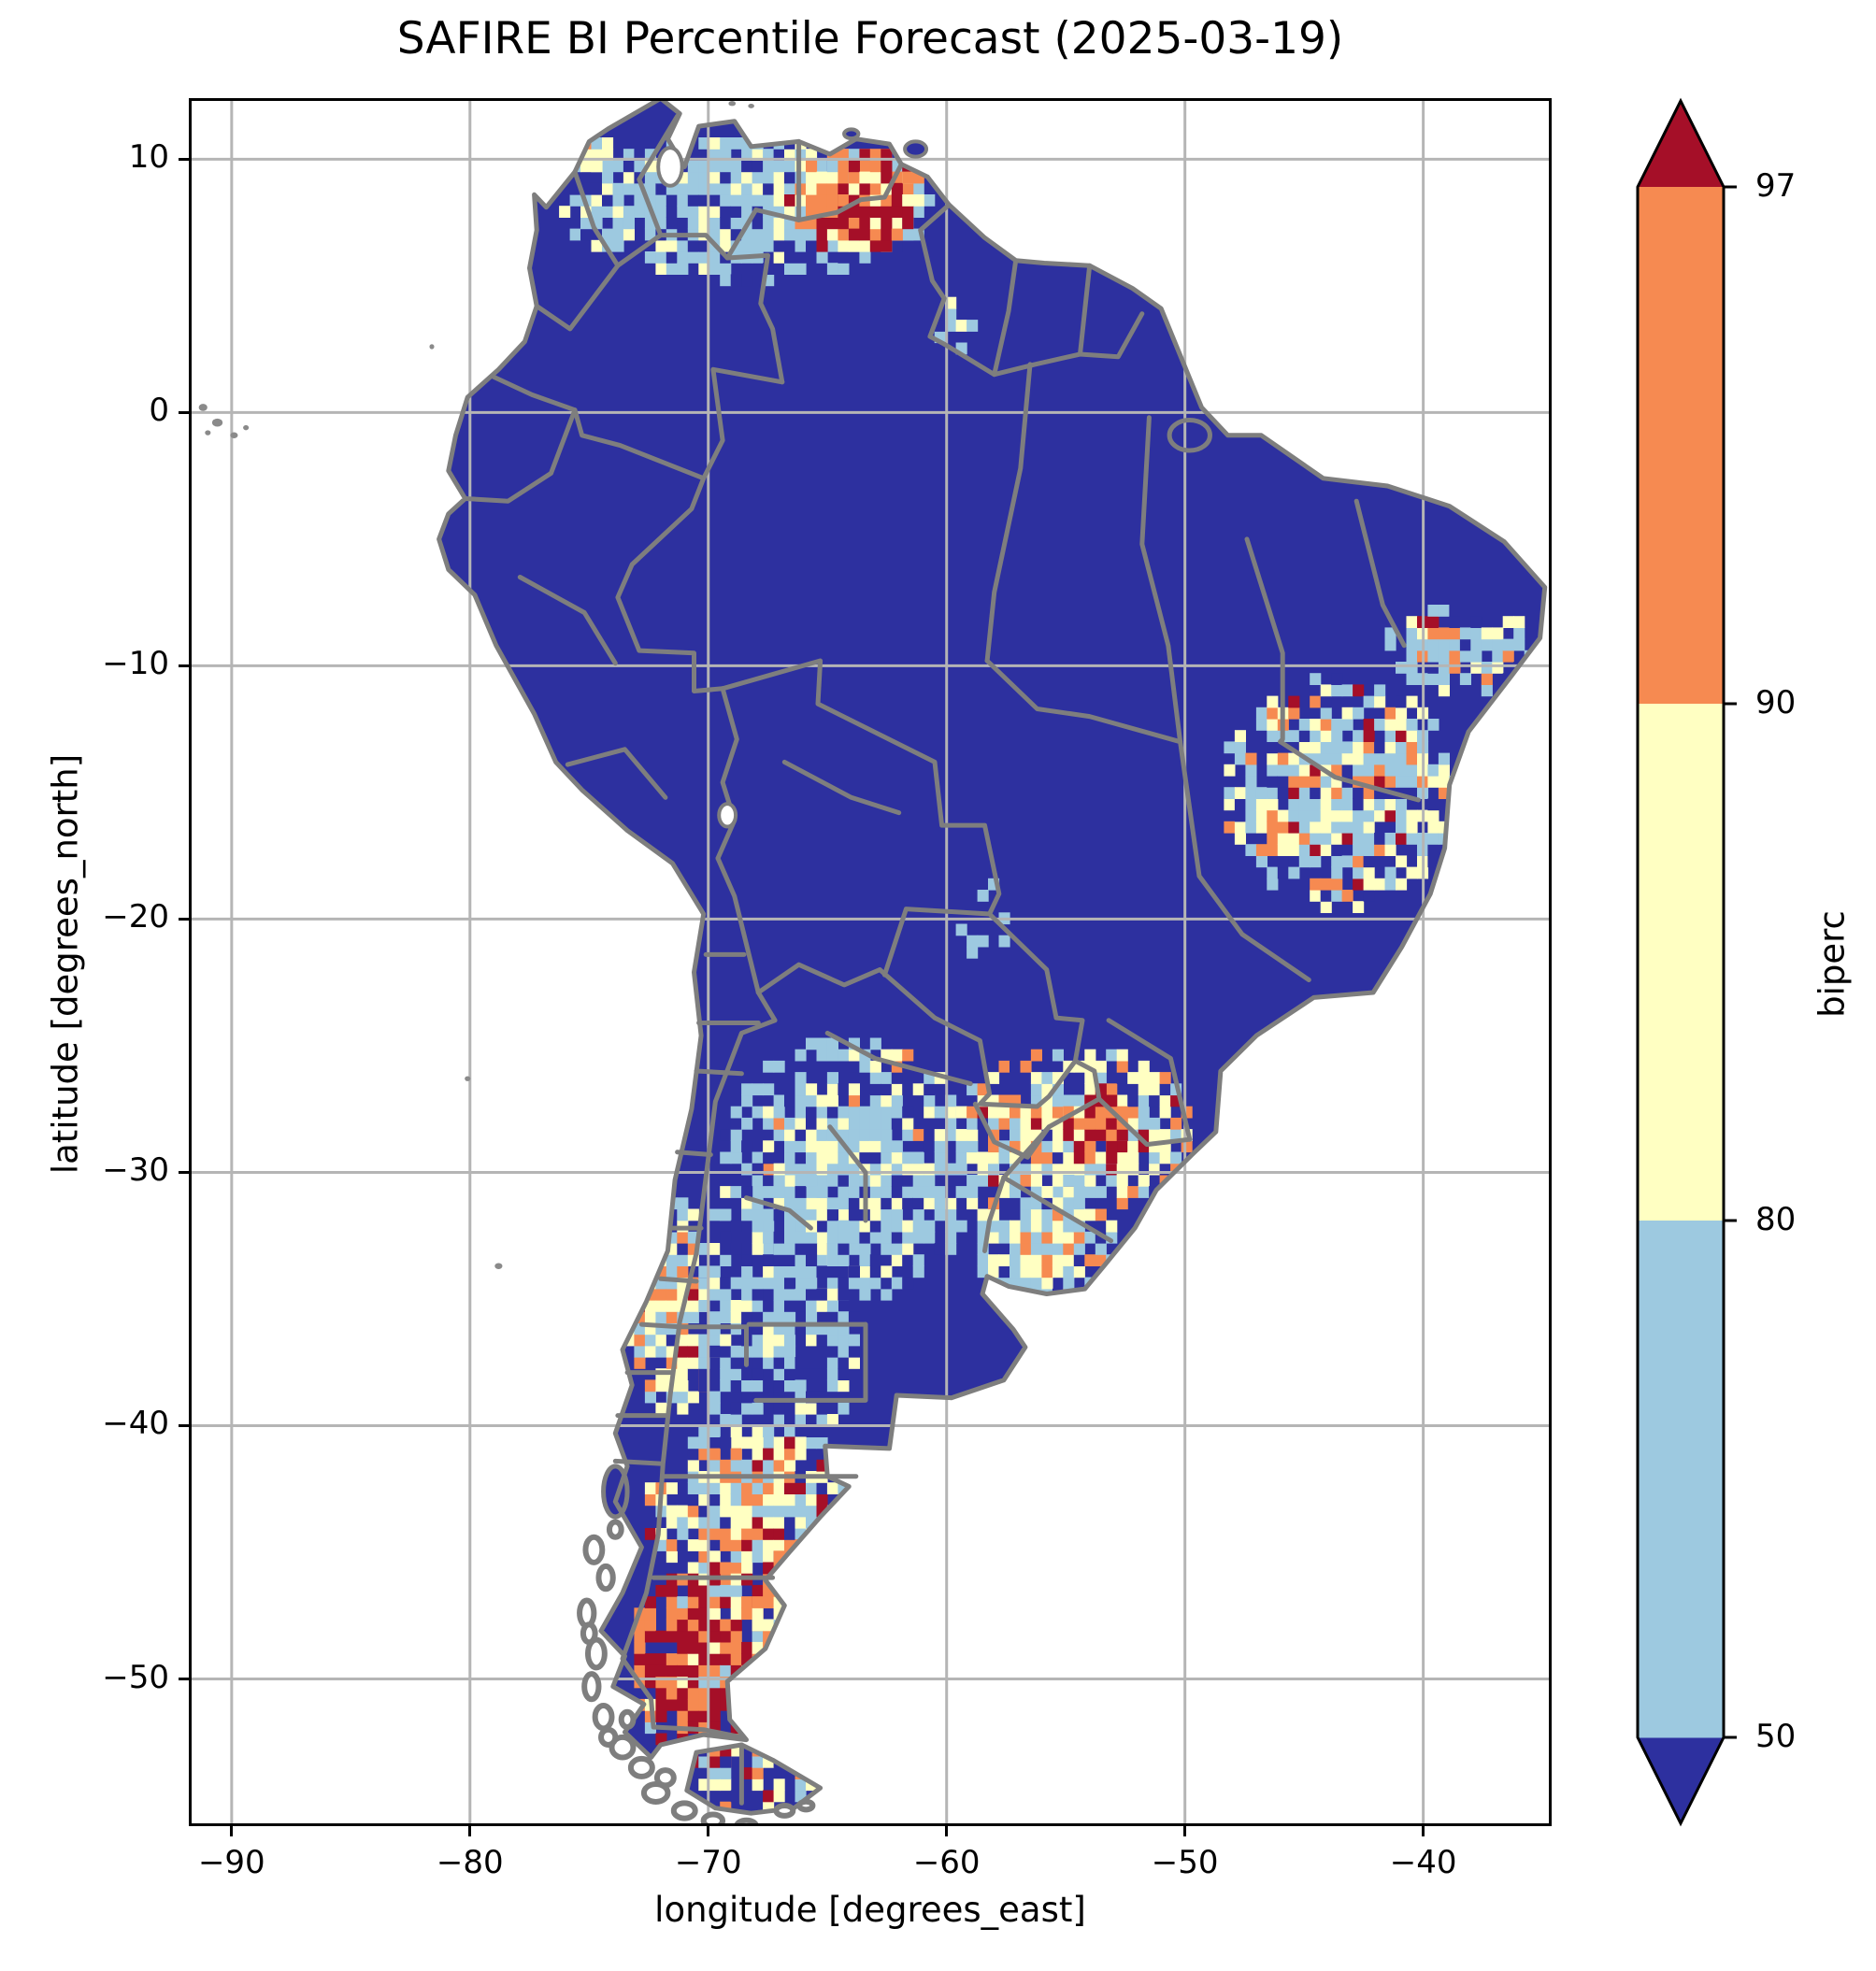 The height and width of the screenshot is (1971, 1876). I want to click on y-tick-label: 10, so click(149, 158).